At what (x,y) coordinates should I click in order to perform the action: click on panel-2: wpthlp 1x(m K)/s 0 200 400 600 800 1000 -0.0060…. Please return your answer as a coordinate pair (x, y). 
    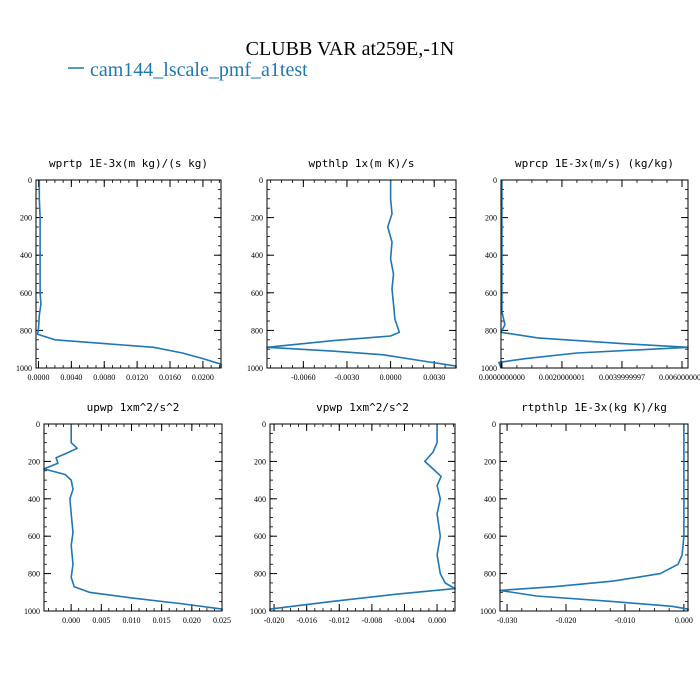
    Looking at the image, I should click on (352, 269).